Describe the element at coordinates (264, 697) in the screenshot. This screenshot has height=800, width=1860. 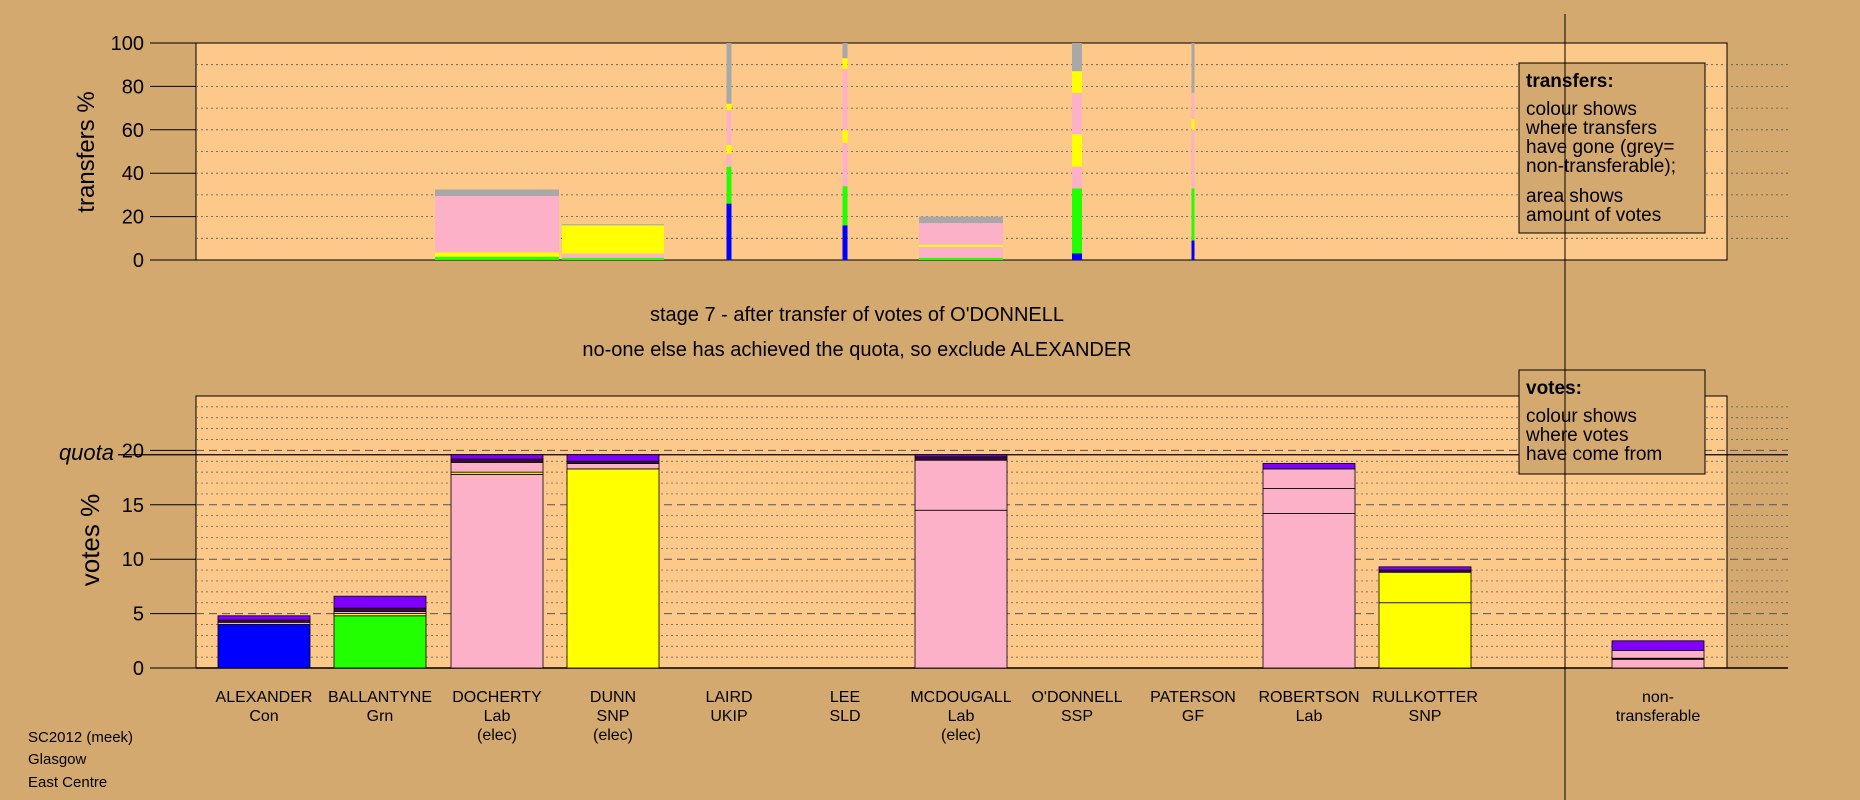
I see `x-label-candidate: ALEXANDER` at that location.